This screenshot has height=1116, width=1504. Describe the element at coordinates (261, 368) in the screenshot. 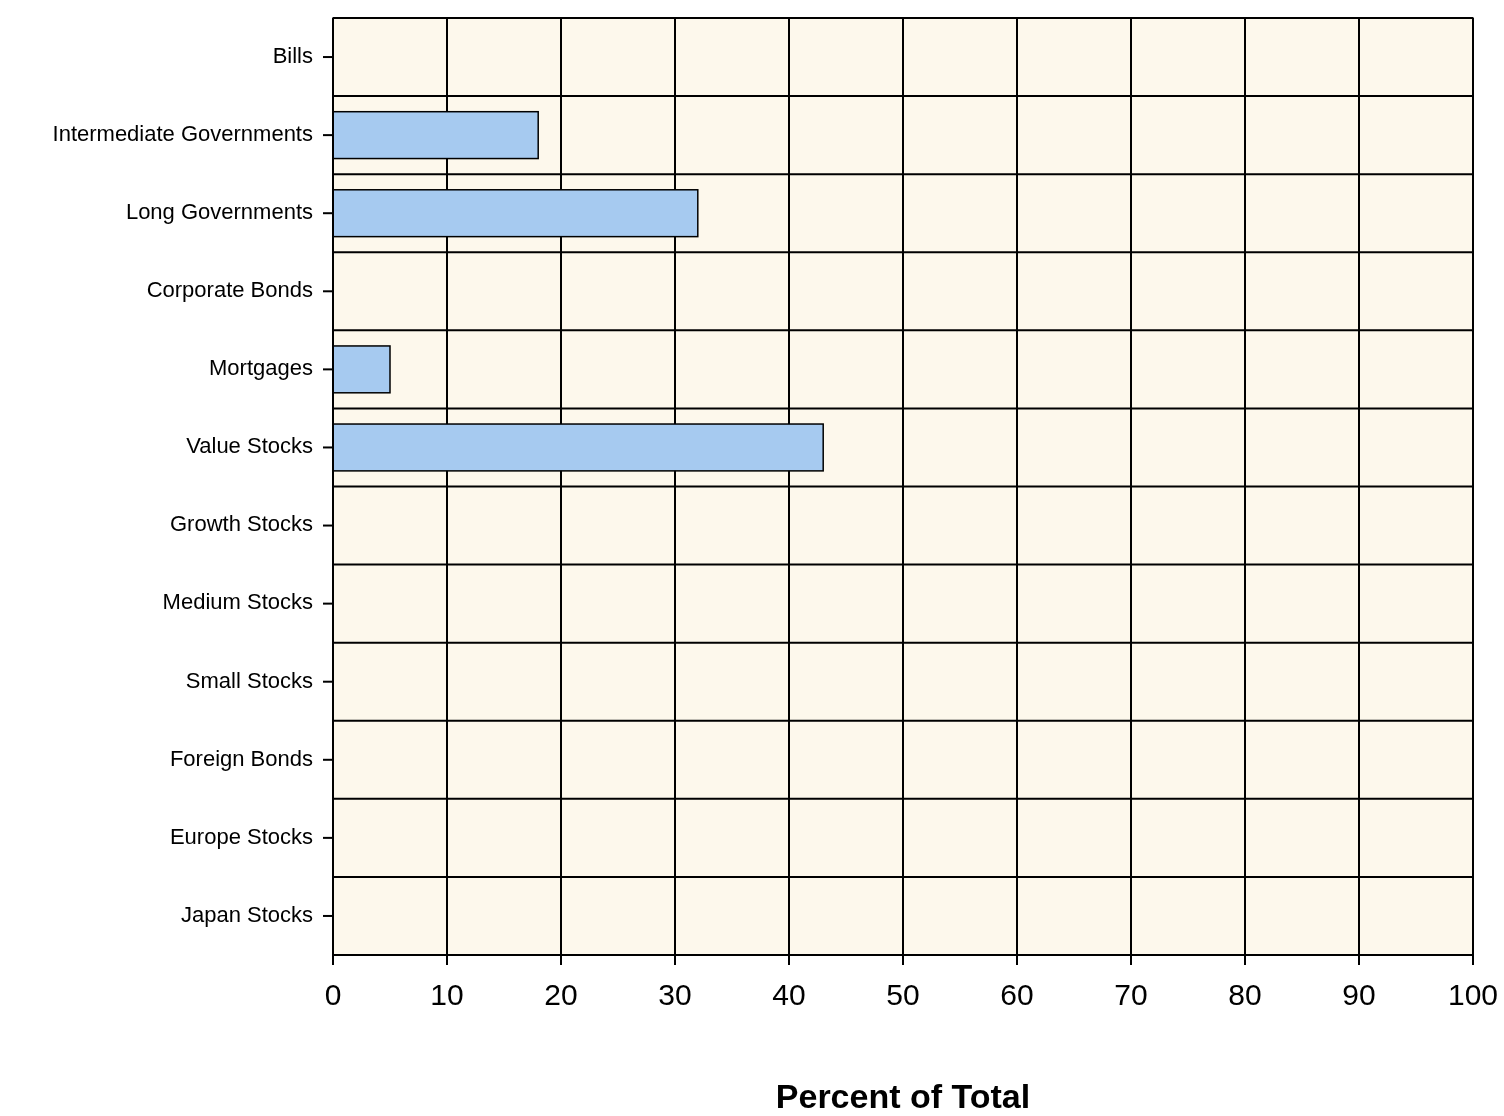

I see `y-tick-label: Mortgages` at that location.